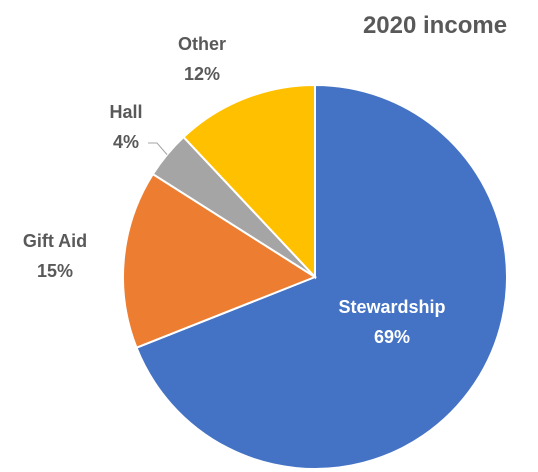  Describe the element at coordinates (202, 74) in the screenshot. I see `pie-value-other: 12%` at that location.